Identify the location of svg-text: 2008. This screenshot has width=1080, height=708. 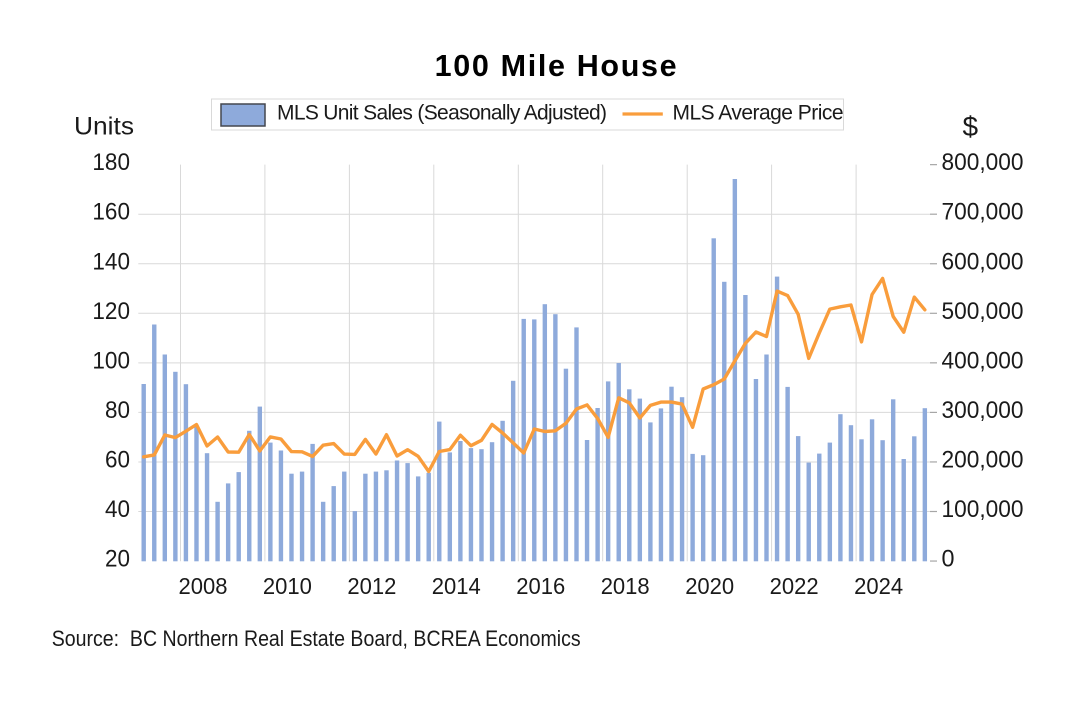
(203, 586).